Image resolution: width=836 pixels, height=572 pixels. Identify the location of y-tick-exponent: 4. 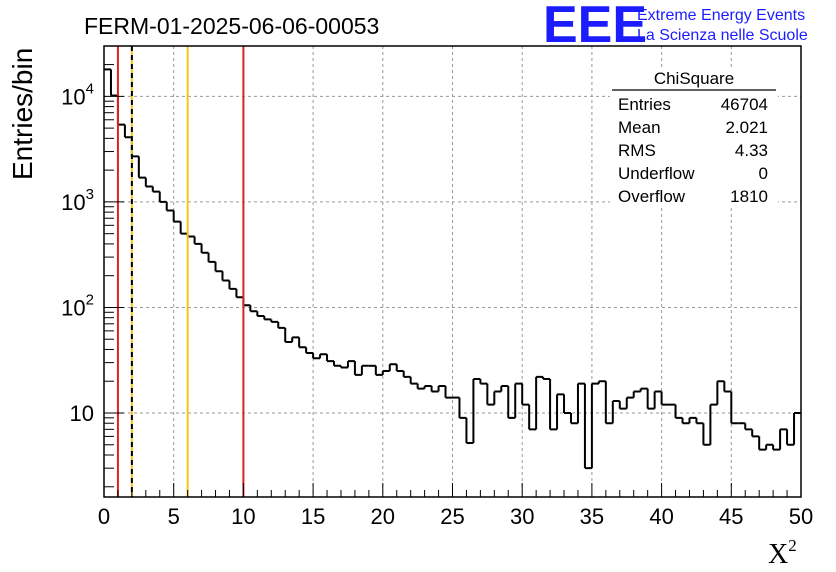
(90, 88).